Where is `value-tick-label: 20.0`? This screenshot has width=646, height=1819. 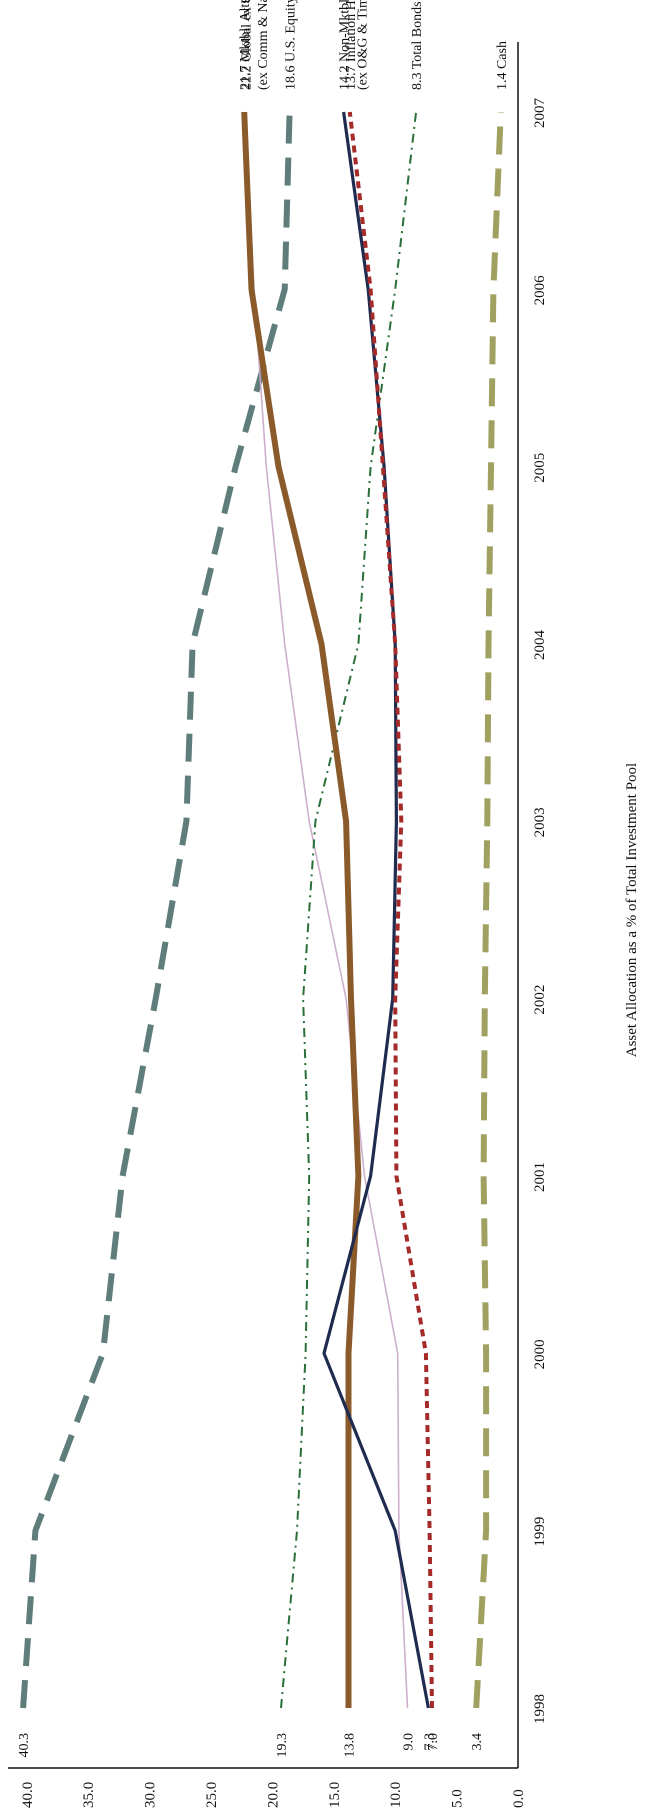
value-tick-label: 20.0 is located at coordinates (273, 1795).